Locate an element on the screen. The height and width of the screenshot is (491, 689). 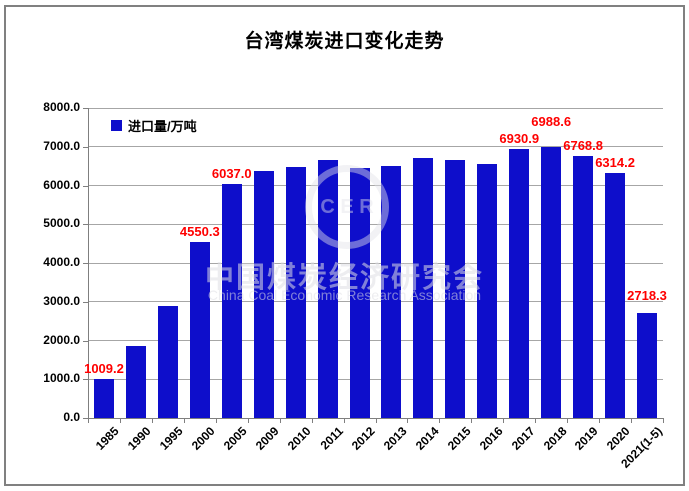
data-label: 4550.3 is located at coordinates (199, 231).